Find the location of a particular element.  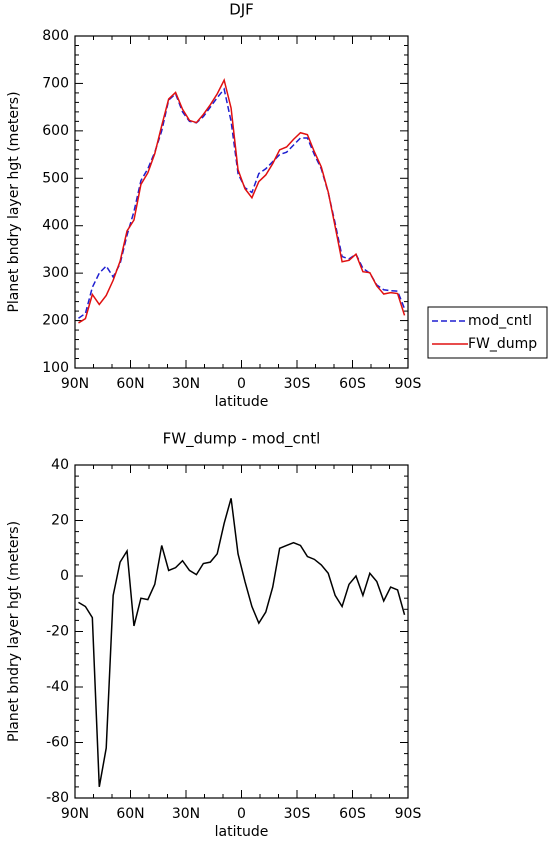

legend-box is located at coordinates (487, 332).